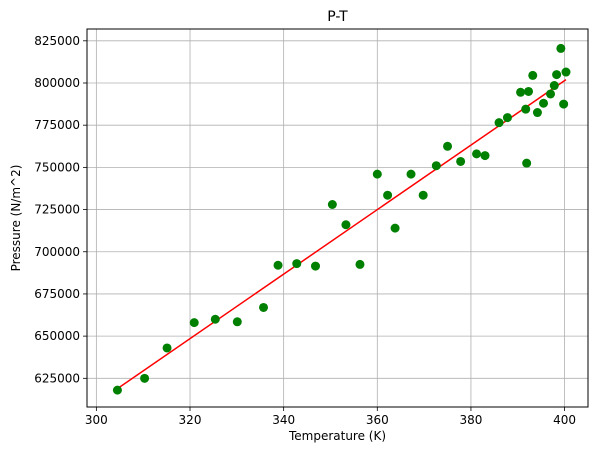 The width and height of the screenshot is (598, 453). What do you see at coordinates (57, 294) in the screenshot?
I see `y-tick-label: 675000` at bounding box center [57, 294].